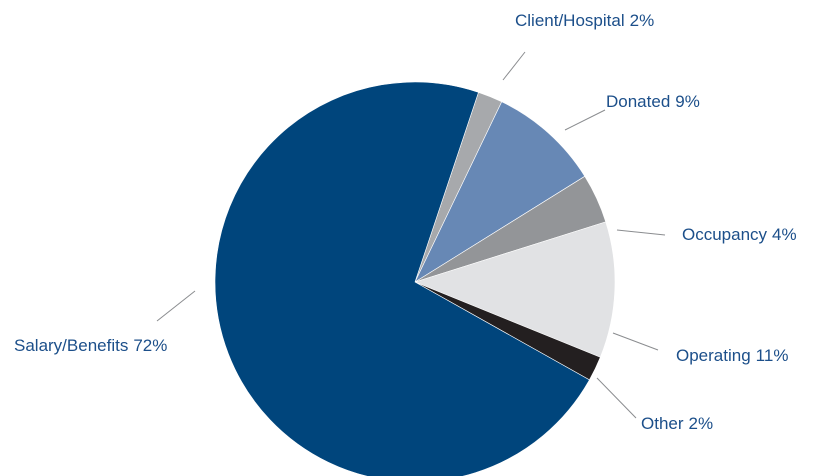 Image resolution: width=831 pixels, height=476 pixels. I want to click on slice-value-label: 9%, so click(687, 101).